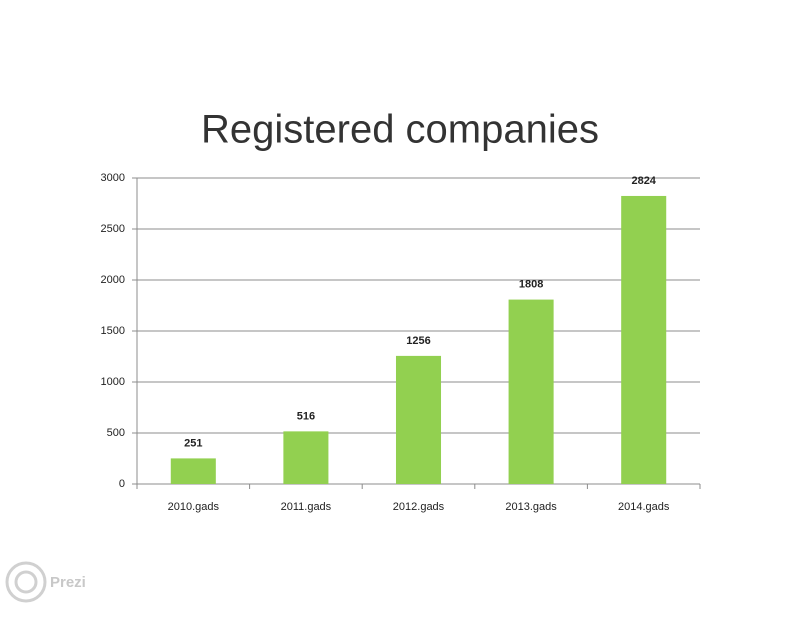 The width and height of the screenshot is (800, 618). Describe the element at coordinates (116, 433) in the screenshot. I see `y-tick-label: 500` at that location.